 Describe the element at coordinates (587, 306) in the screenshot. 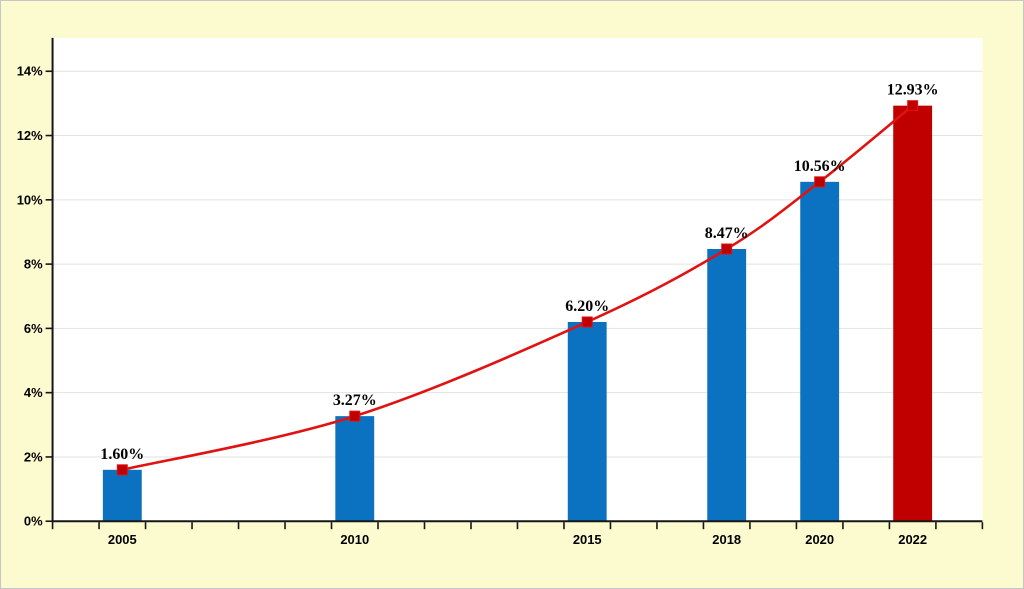

I see `data-label-2015: 6.20%` at that location.